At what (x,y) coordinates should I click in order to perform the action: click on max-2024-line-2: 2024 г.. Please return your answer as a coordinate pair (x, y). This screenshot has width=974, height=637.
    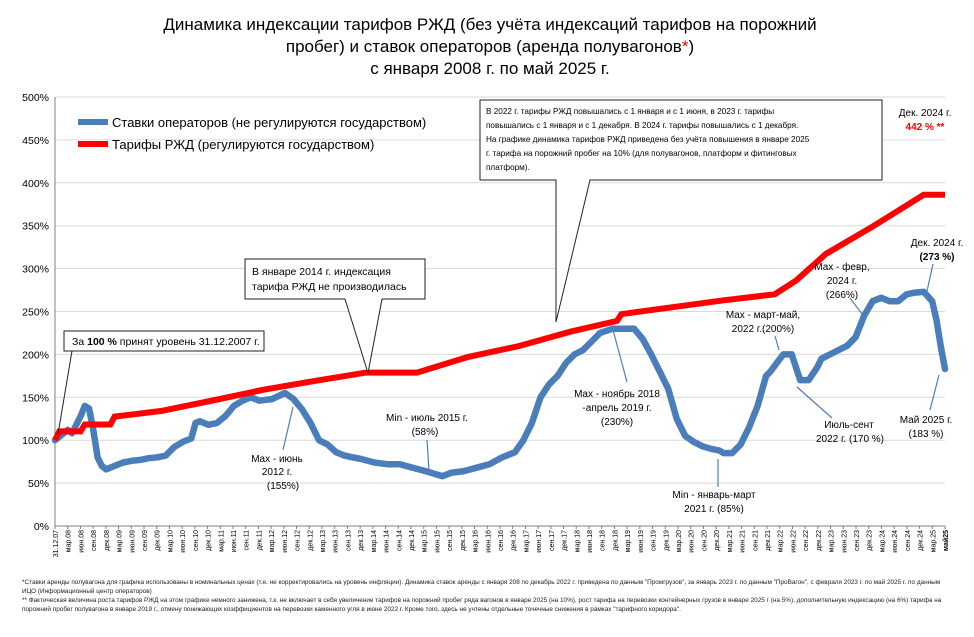
    Looking at the image, I should click on (842, 281).